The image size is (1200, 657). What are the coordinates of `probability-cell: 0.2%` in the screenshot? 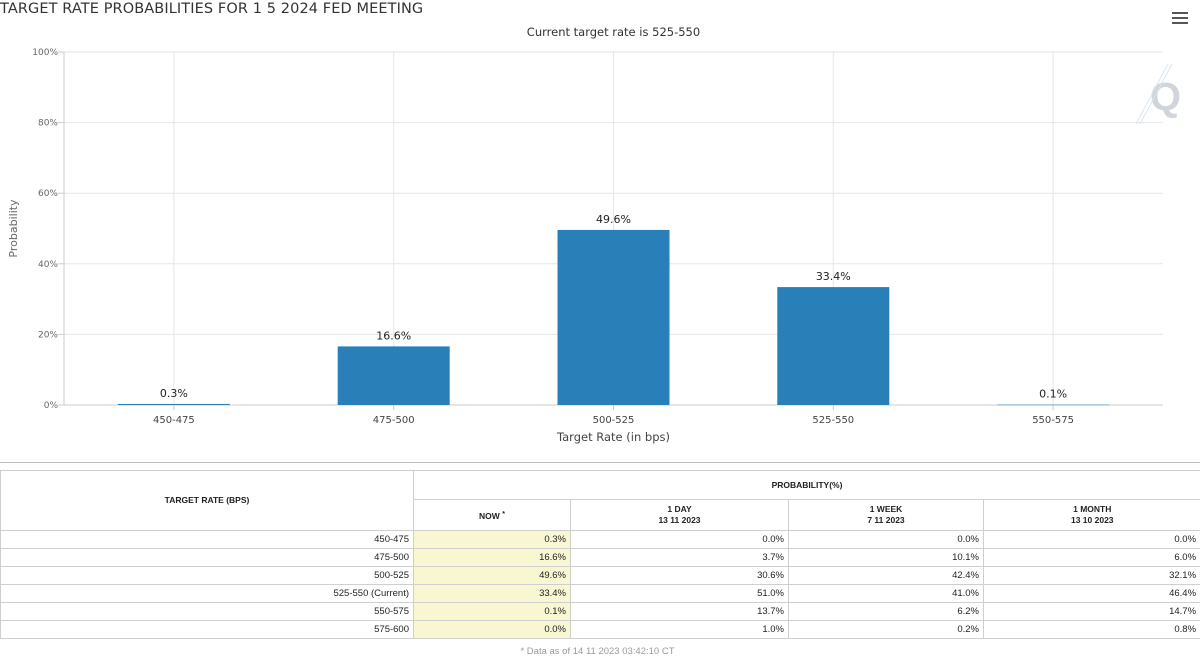 It's located at (886, 630).